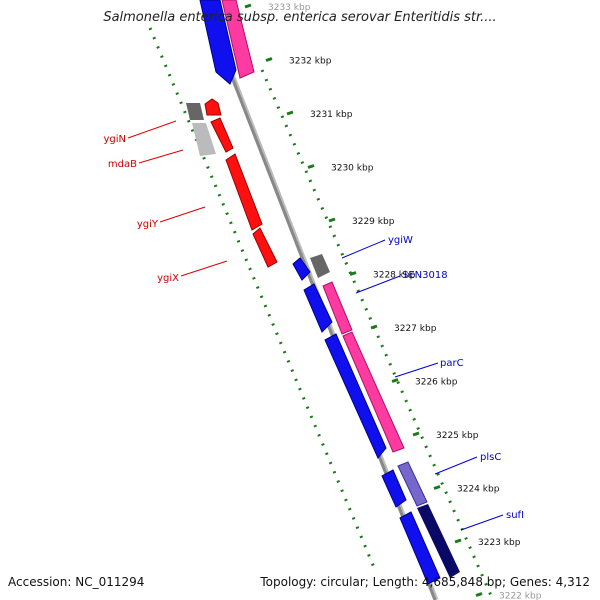  I want to click on tick-label-3229: 3229 kbp, so click(373, 222).